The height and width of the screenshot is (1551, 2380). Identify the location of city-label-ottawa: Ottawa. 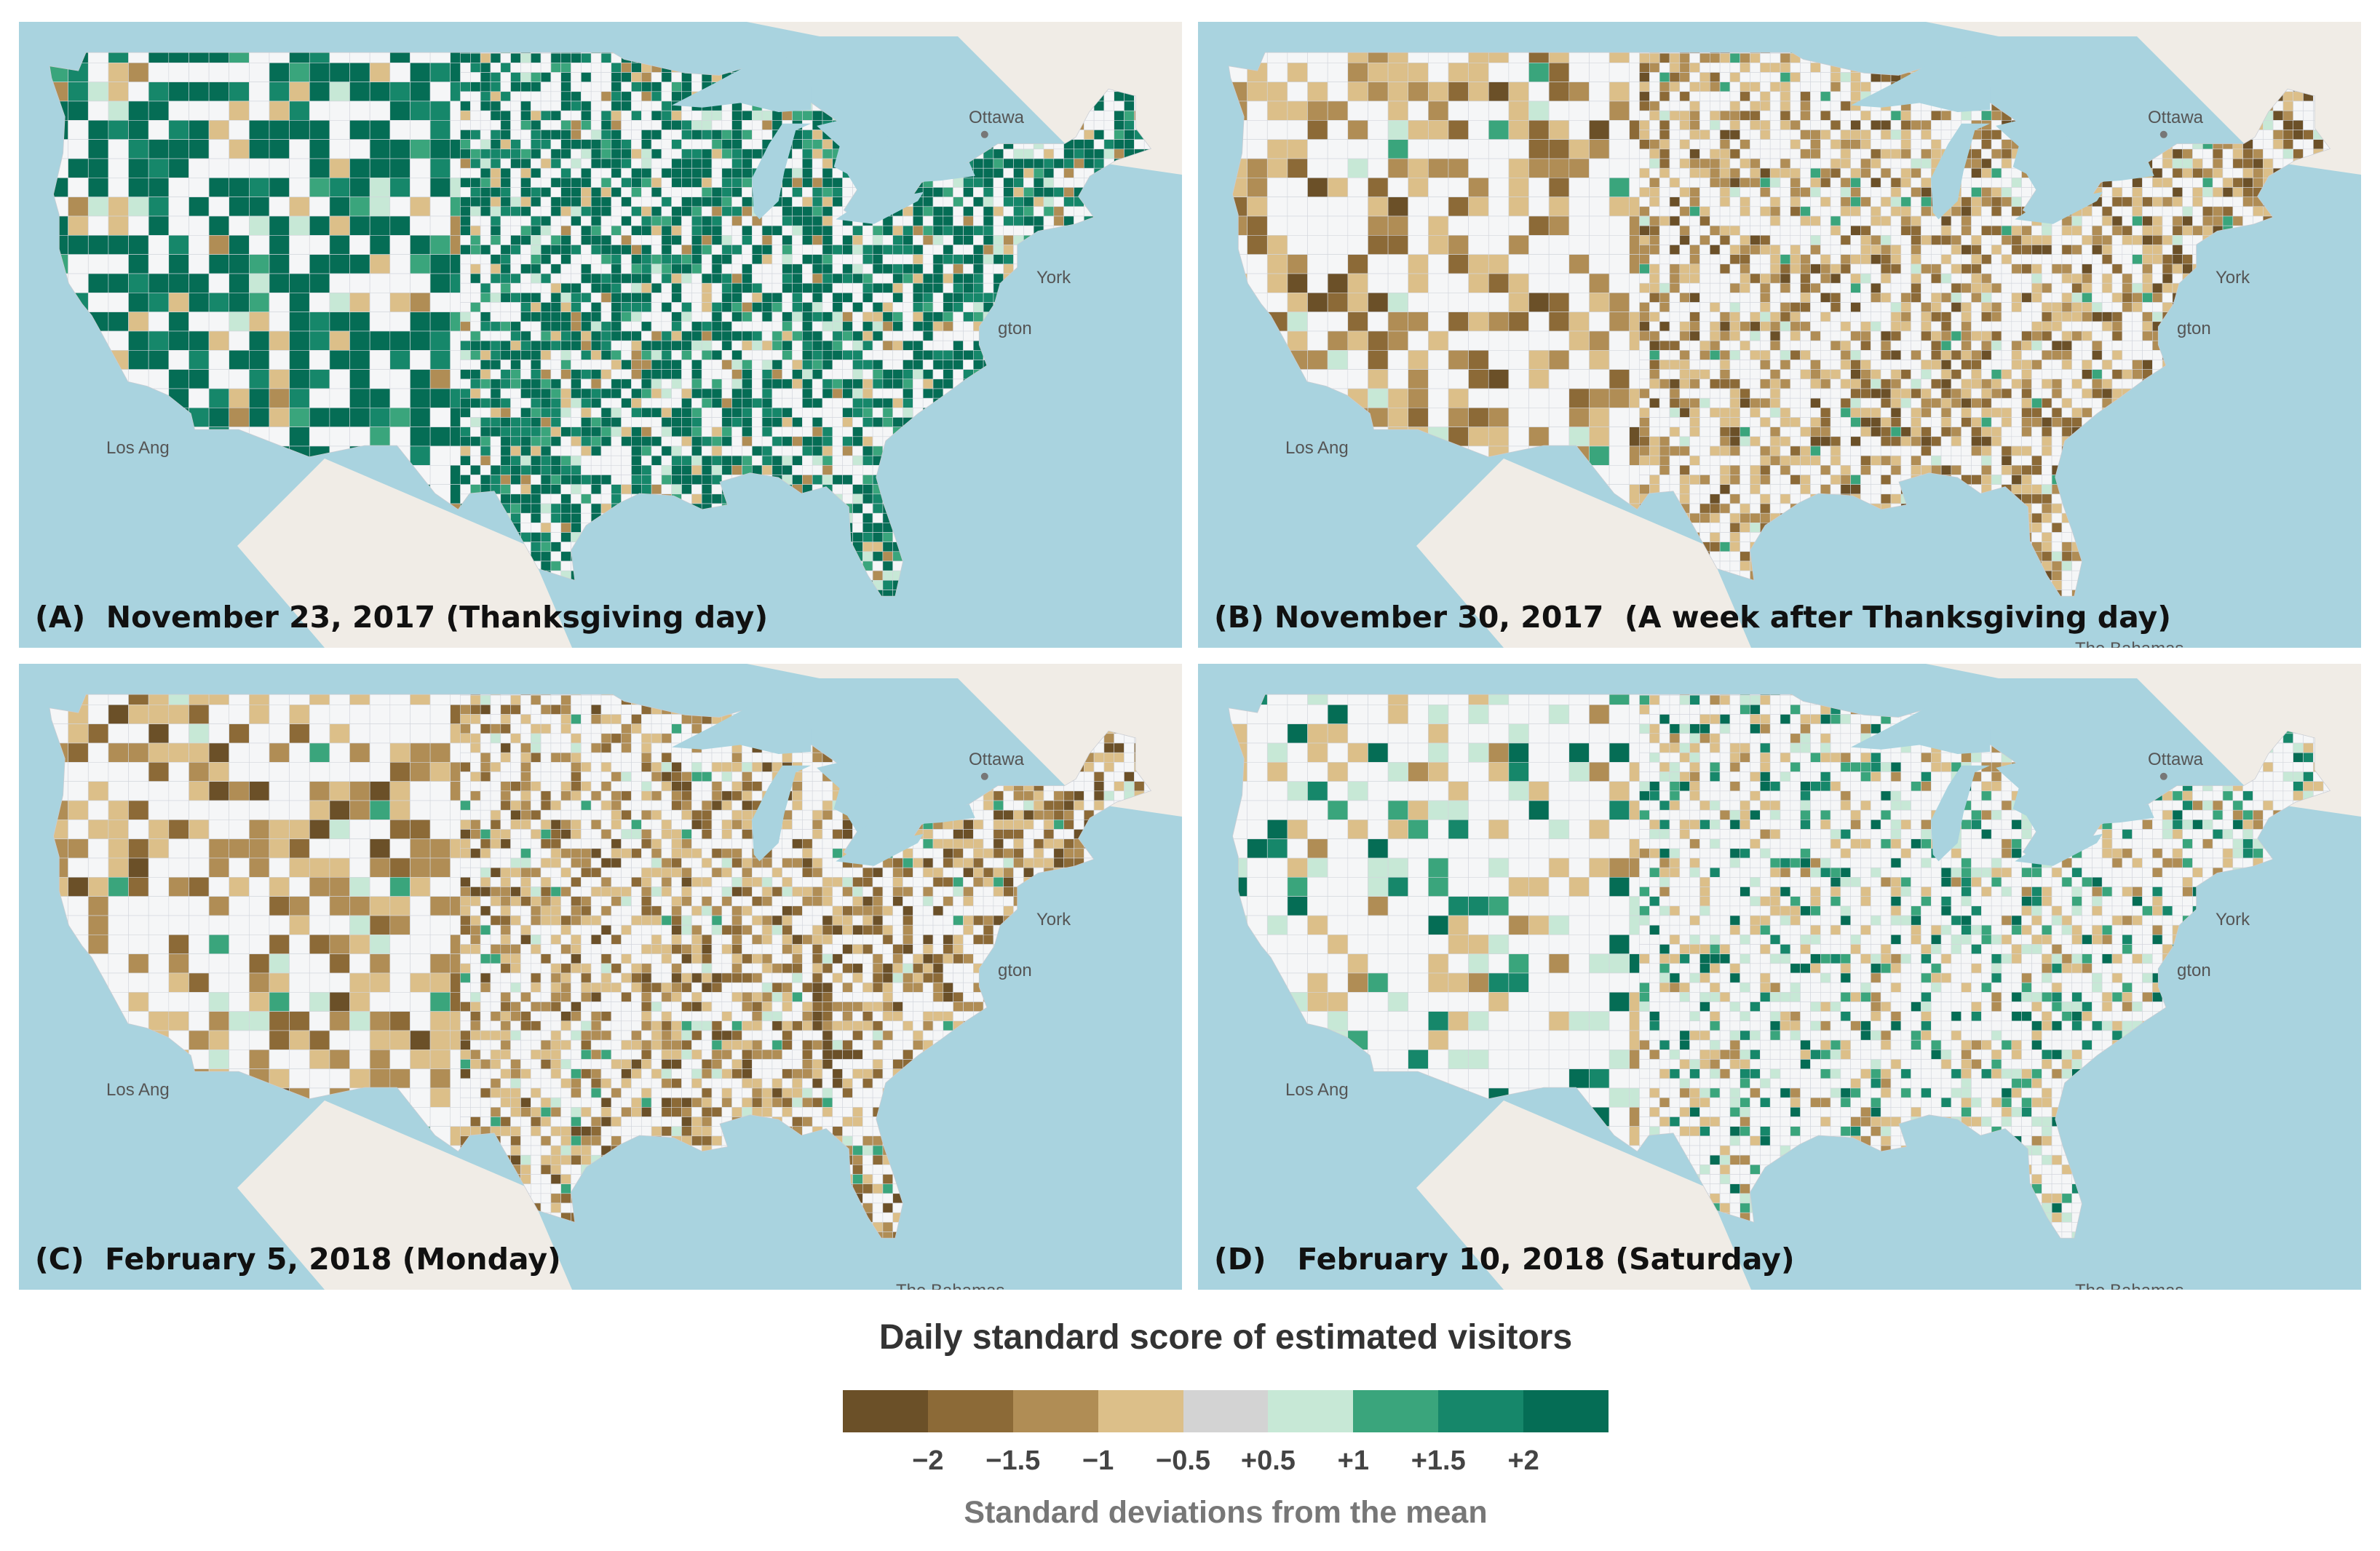
(997, 117).